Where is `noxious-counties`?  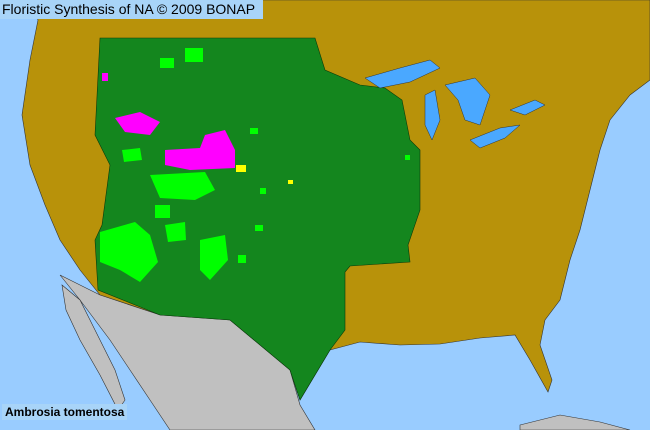 noxious-counties is located at coordinates (168, 121).